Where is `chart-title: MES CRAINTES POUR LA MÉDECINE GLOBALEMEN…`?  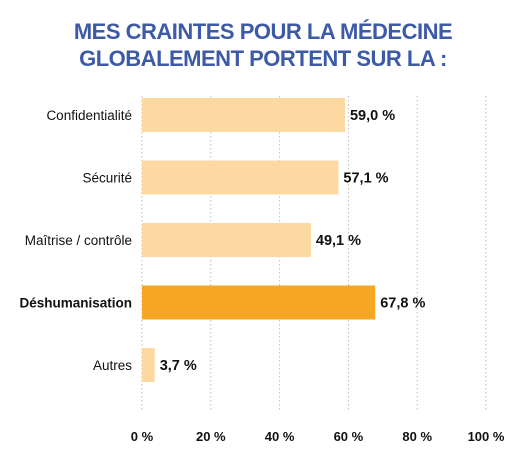
chart-title: MES CRAINTES POUR LA MÉDECINE GLOBALEMEN… is located at coordinates (263, 45).